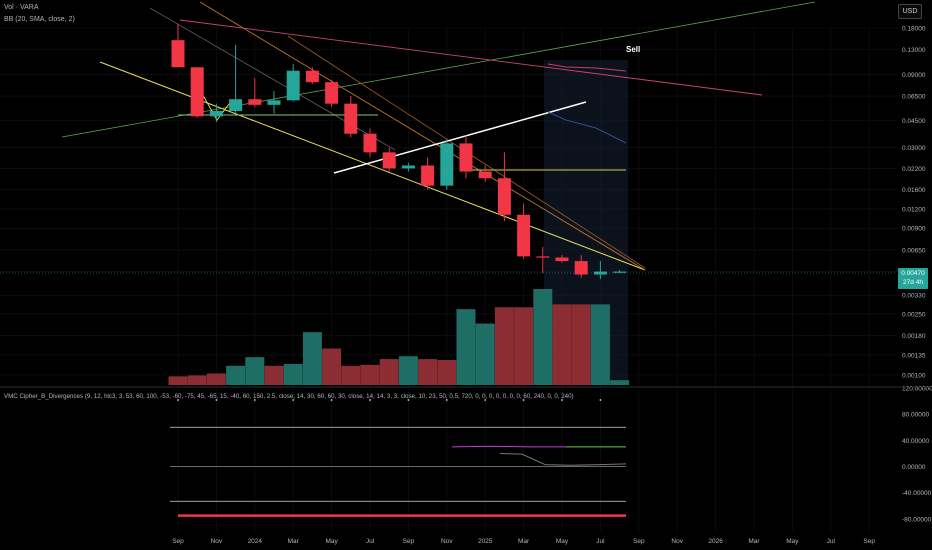 The image size is (932, 550). I want to click on osc-tick-label: 40.00000, so click(915, 441).